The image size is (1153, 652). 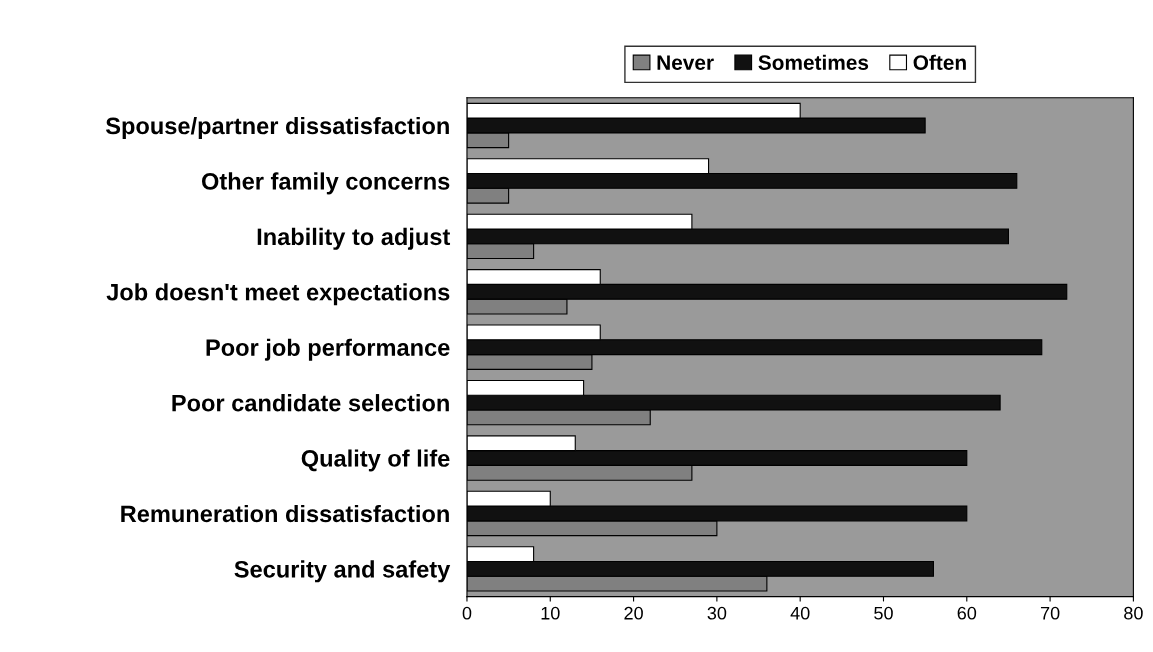 What do you see at coordinates (375, 460) in the screenshot?
I see `y-tick-label: Quality of life` at bounding box center [375, 460].